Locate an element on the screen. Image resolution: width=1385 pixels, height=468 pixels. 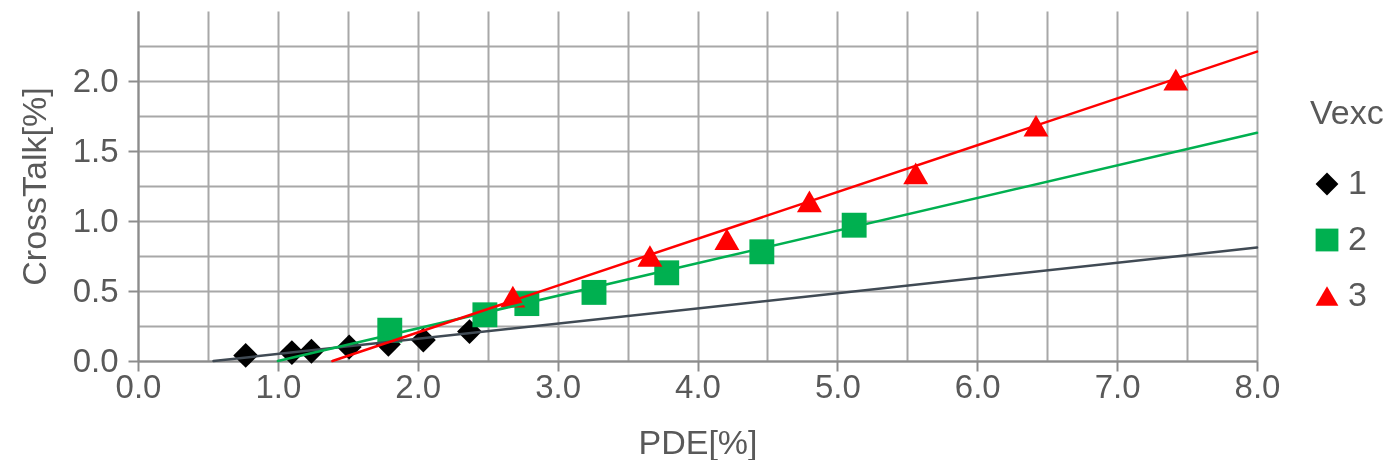
x-tick-label: 5.0 is located at coordinates (837, 386).